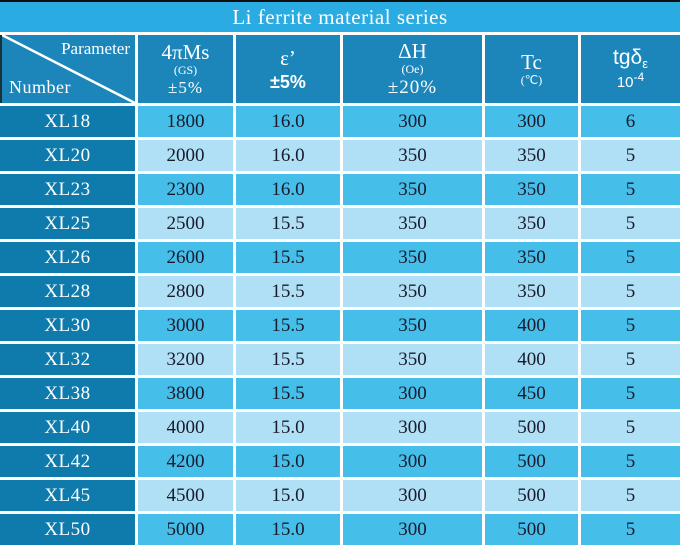 This screenshot has height=545, width=680. I want to click on row-header: XL23, so click(67, 189).